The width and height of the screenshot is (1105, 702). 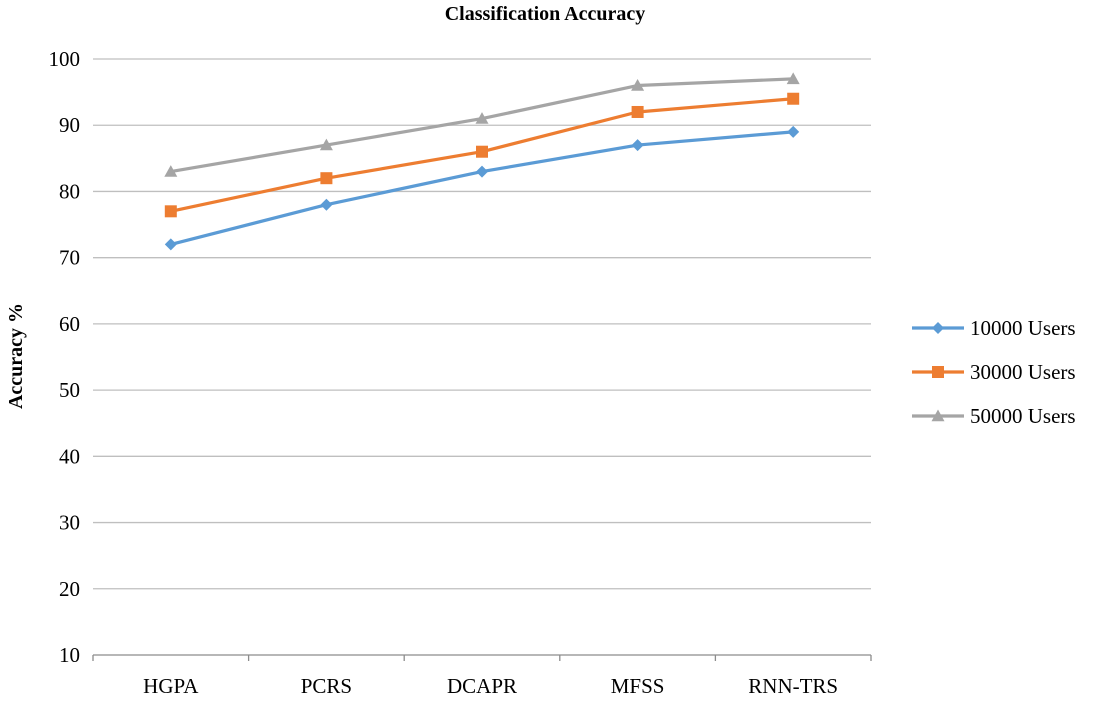 What do you see at coordinates (69, 655) in the screenshot?
I see `y-tick-label: 10` at bounding box center [69, 655].